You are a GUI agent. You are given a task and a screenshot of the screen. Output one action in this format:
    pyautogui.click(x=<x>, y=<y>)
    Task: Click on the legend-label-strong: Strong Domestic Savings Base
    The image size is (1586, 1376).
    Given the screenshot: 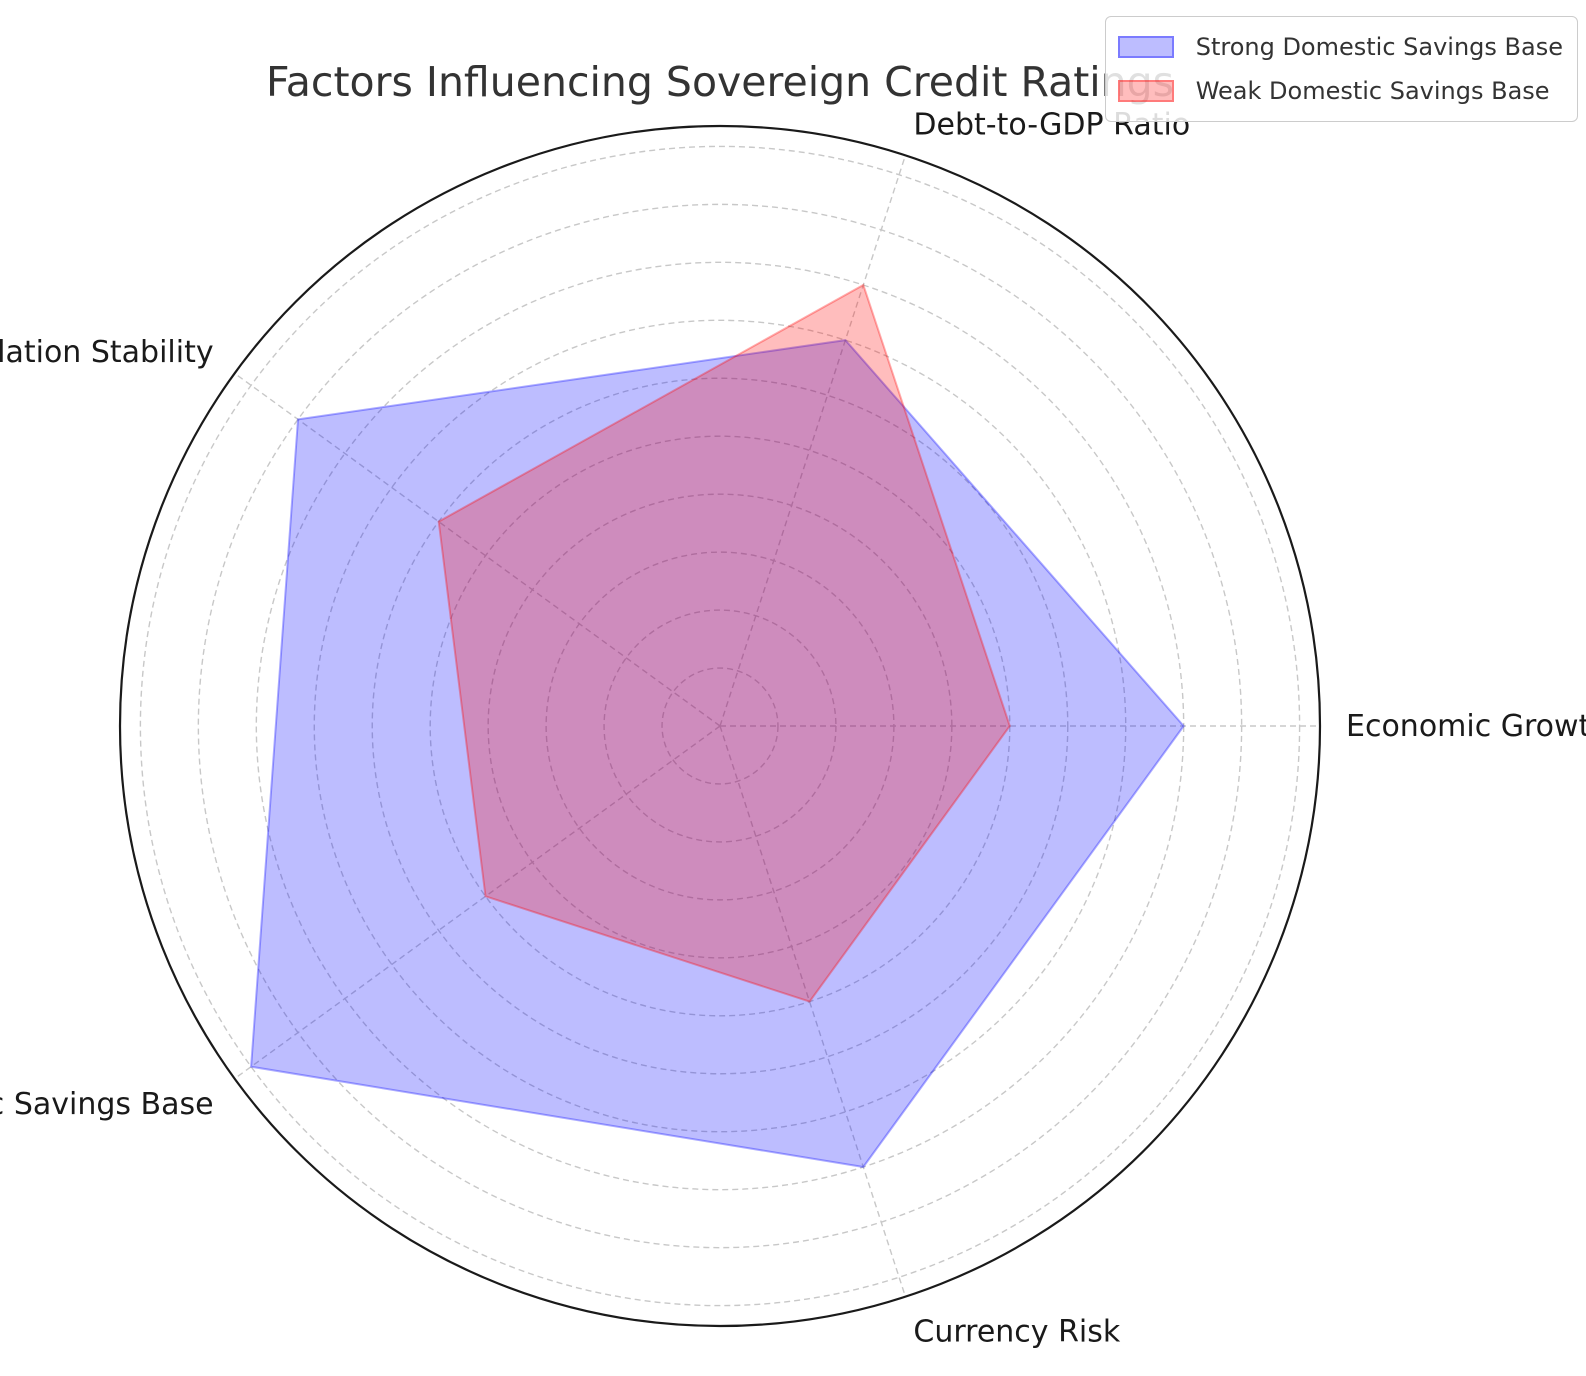 What is the action you would take?
    pyautogui.click(x=1379, y=47)
    